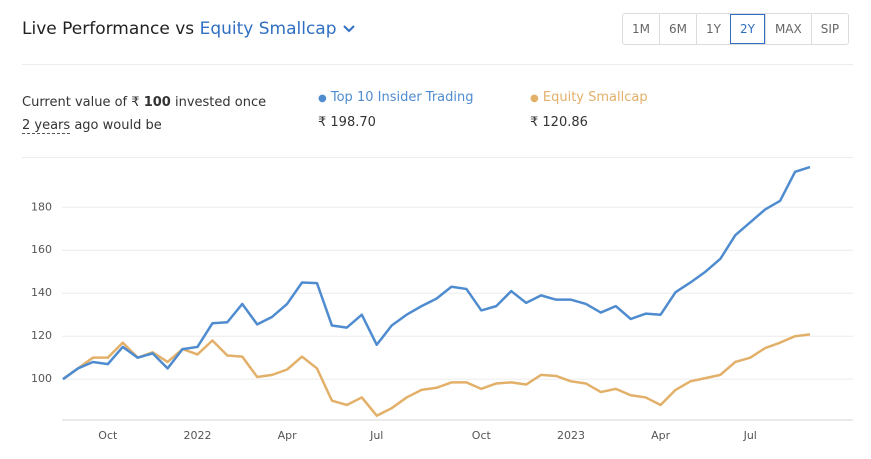 The height and width of the screenshot is (459, 871). I want to click on x-tick-label: 2023, so click(571, 435).